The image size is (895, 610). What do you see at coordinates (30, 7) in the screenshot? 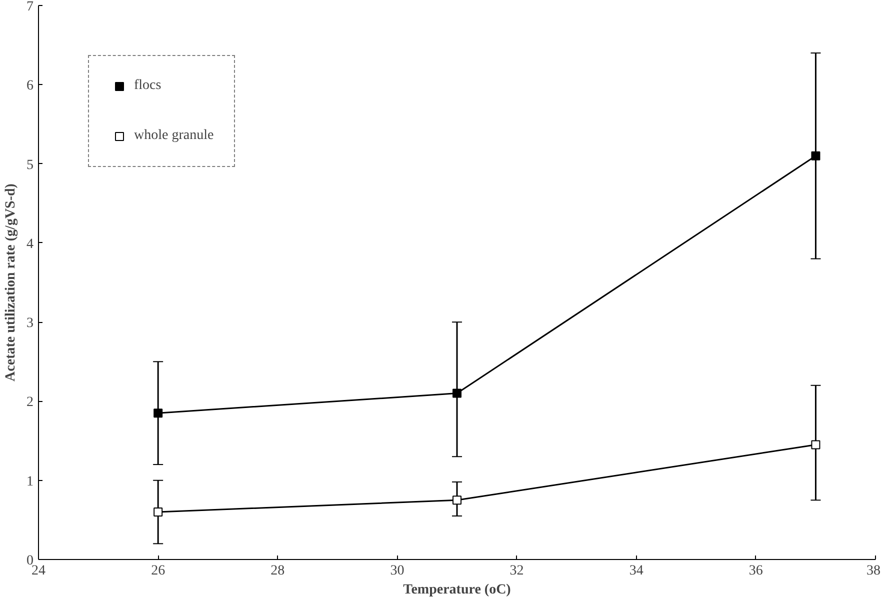
I see `y-tick-label: 7` at bounding box center [30, 7].